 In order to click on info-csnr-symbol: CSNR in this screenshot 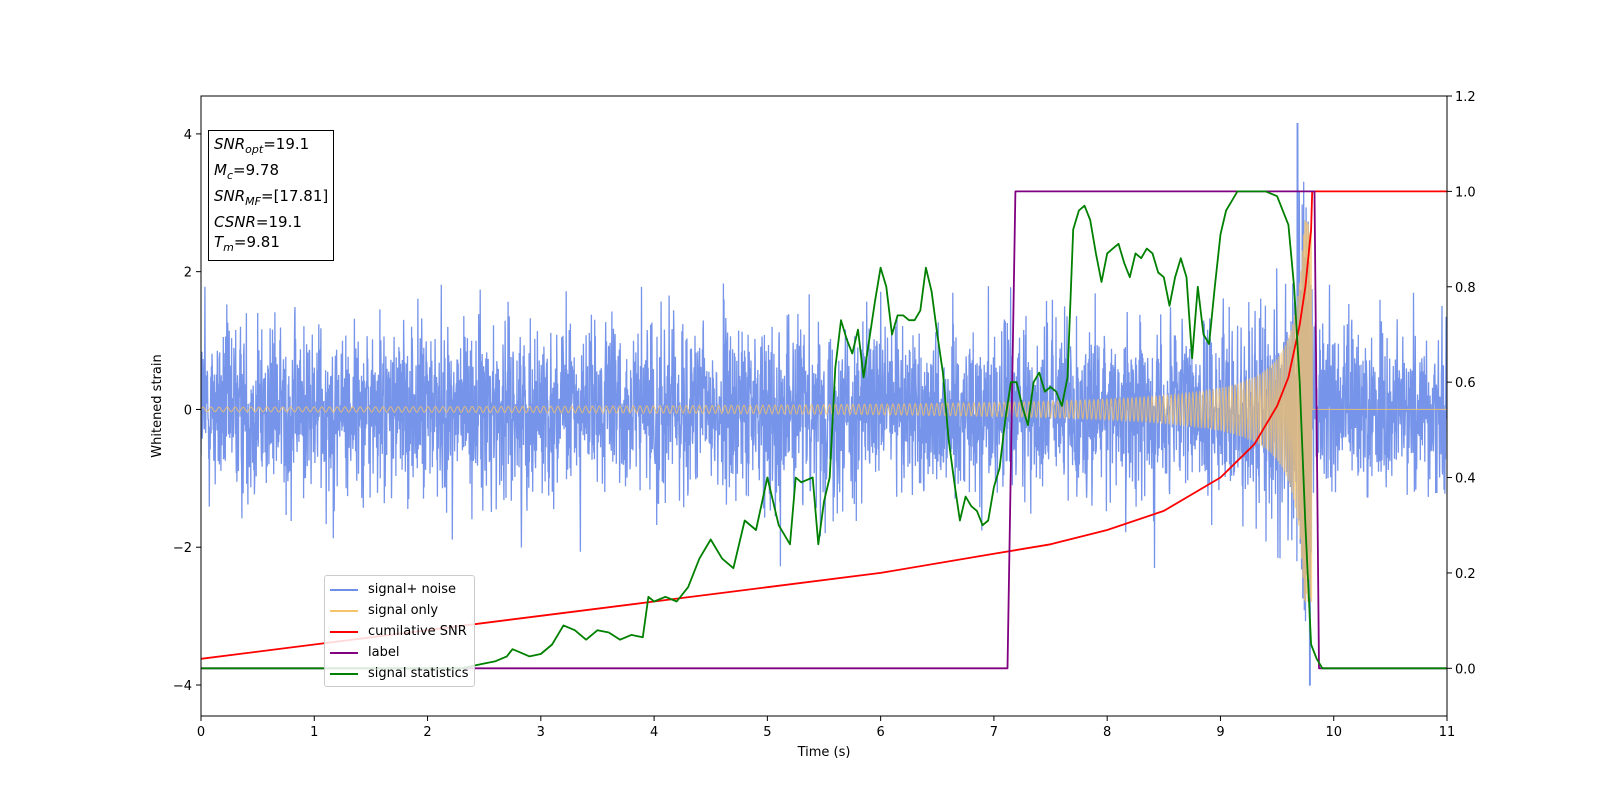, I will do `click(235, 222)`.